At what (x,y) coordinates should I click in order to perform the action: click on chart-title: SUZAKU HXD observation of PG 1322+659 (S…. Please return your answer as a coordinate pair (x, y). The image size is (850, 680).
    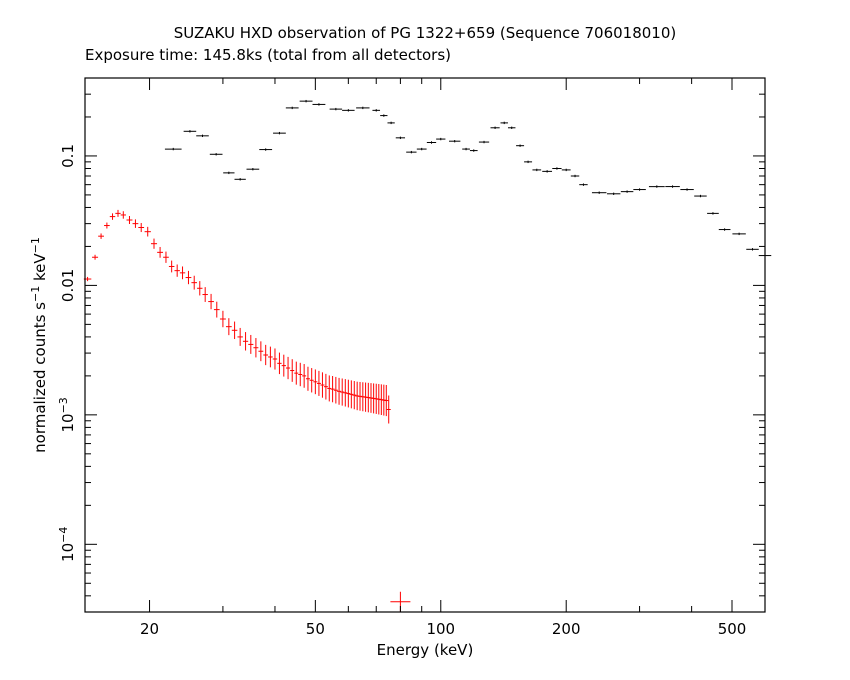
    Looking at the image, I should click on (425, 33).